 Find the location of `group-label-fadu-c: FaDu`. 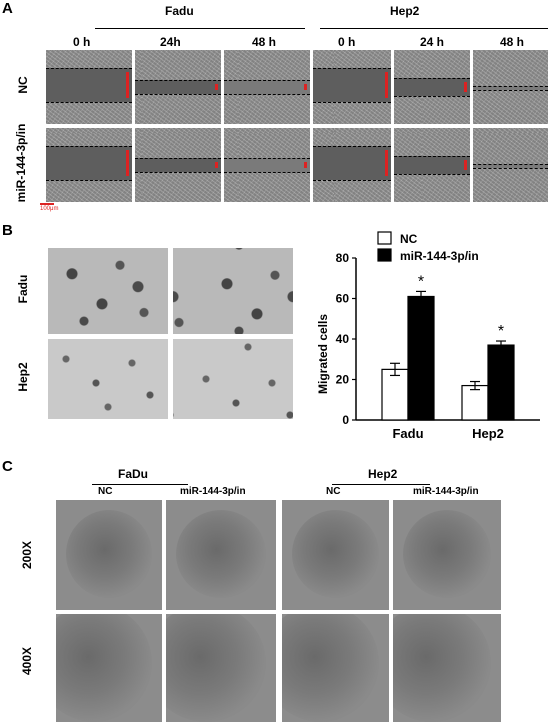

group-label-fadu-c: FaDu is located at coordinates (133, 474).